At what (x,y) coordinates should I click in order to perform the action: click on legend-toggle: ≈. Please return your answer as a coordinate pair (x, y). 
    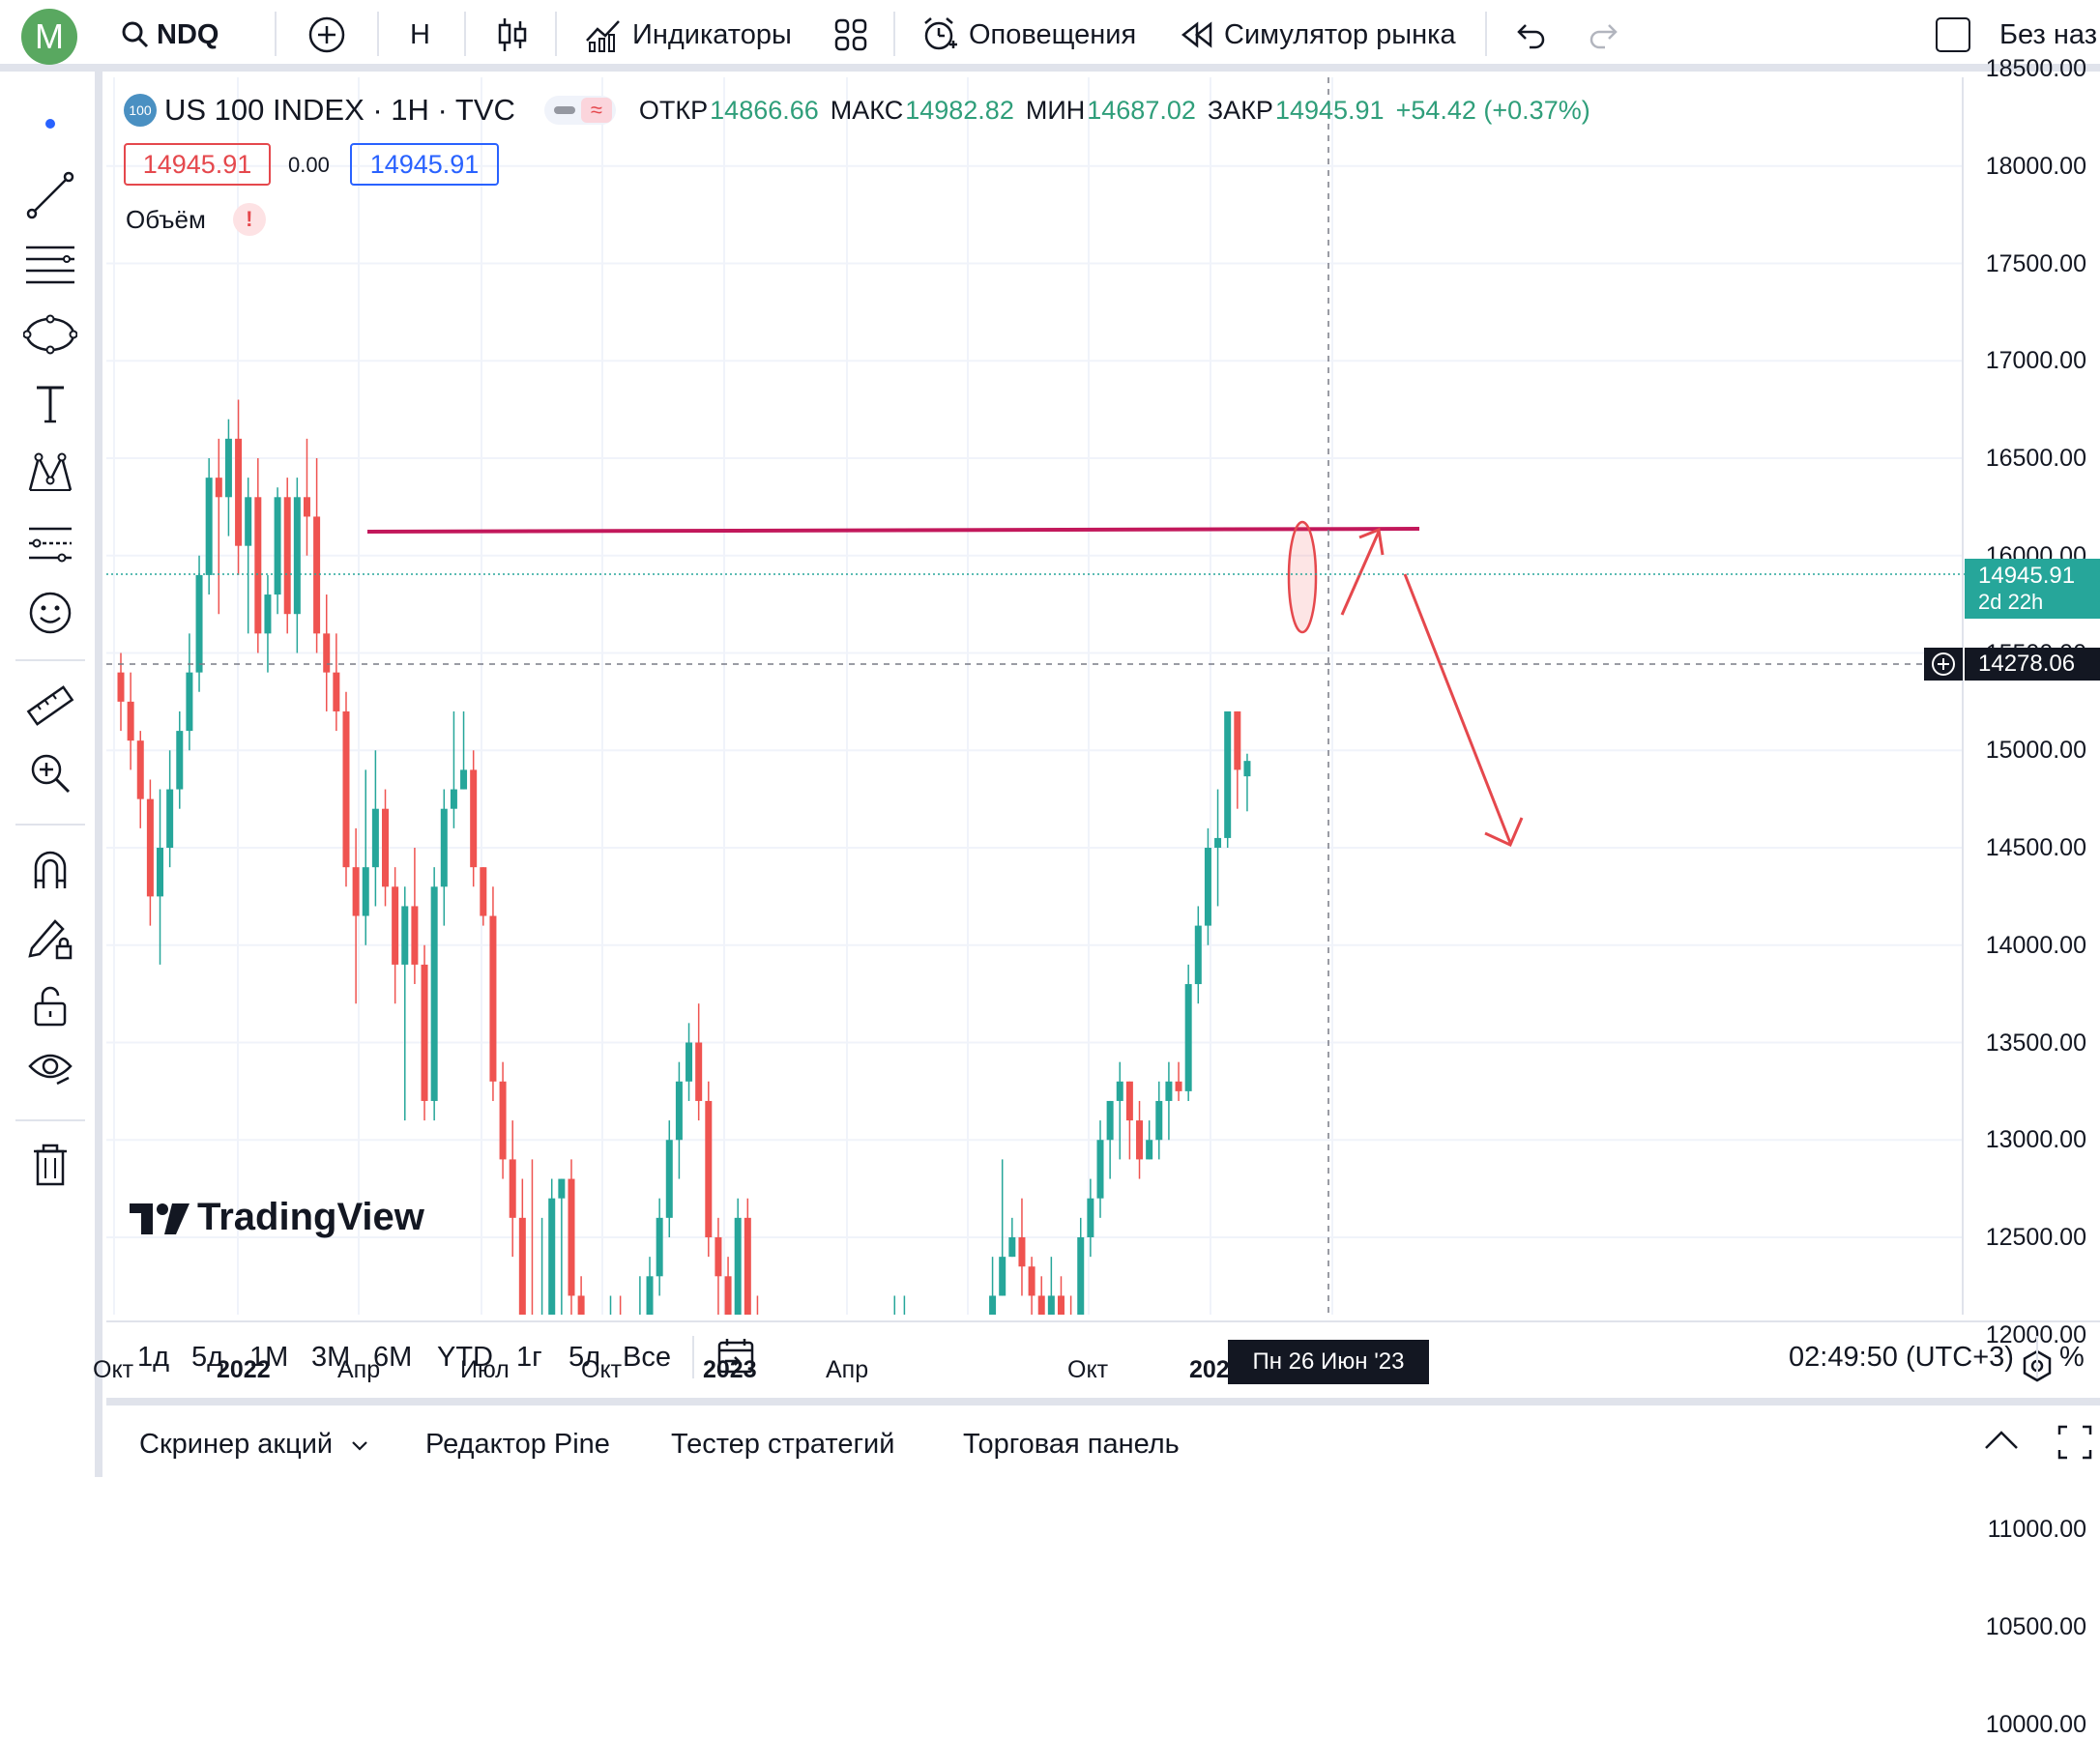
    Looking at the image, I should click on (579, 110).